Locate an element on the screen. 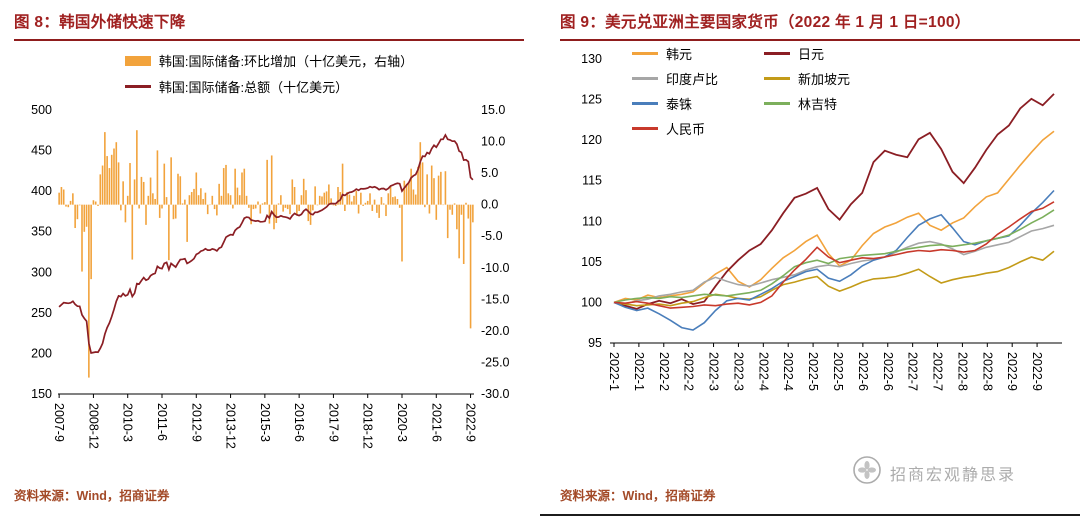 This screenshot has height=520, width=1080. legend-item: 日元 is located at coordinates (807, 53).